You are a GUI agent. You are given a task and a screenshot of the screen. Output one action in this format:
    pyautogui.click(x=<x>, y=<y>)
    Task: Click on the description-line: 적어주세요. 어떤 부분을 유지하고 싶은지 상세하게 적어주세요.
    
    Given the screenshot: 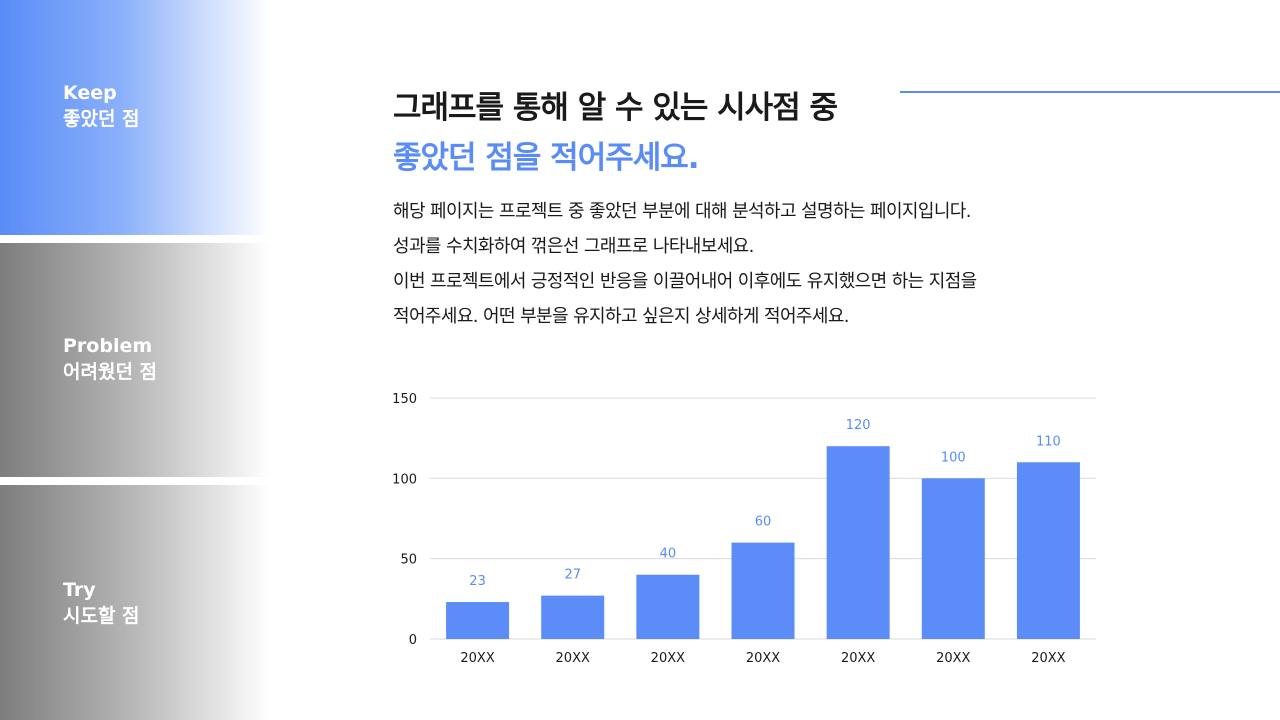 What is the action you would take?
    pyautogui.click(x=621, y=316)
    